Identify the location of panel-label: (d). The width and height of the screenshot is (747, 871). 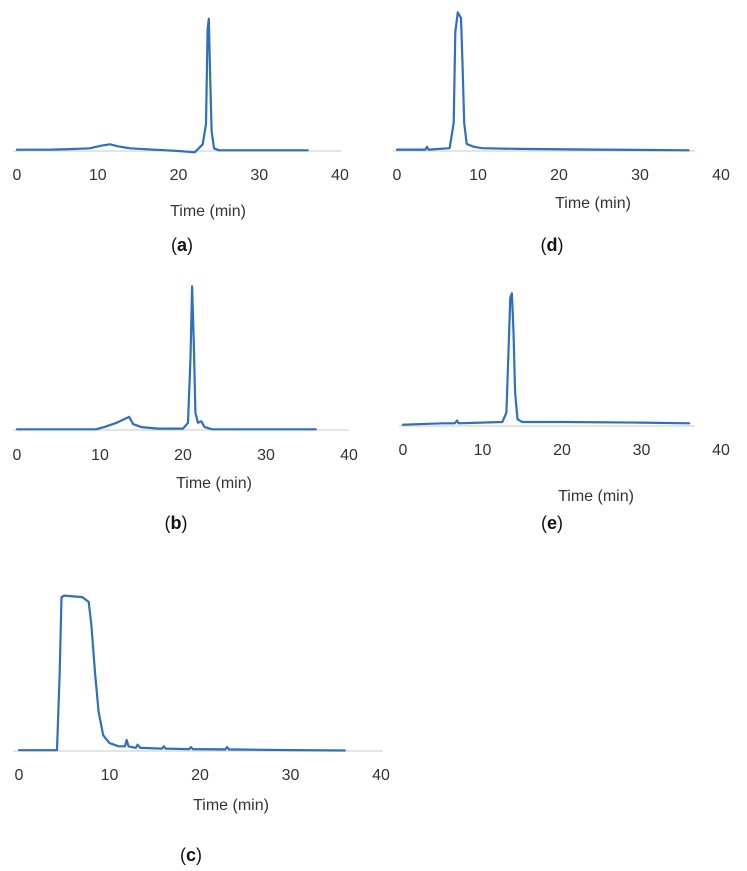
(552, 245).